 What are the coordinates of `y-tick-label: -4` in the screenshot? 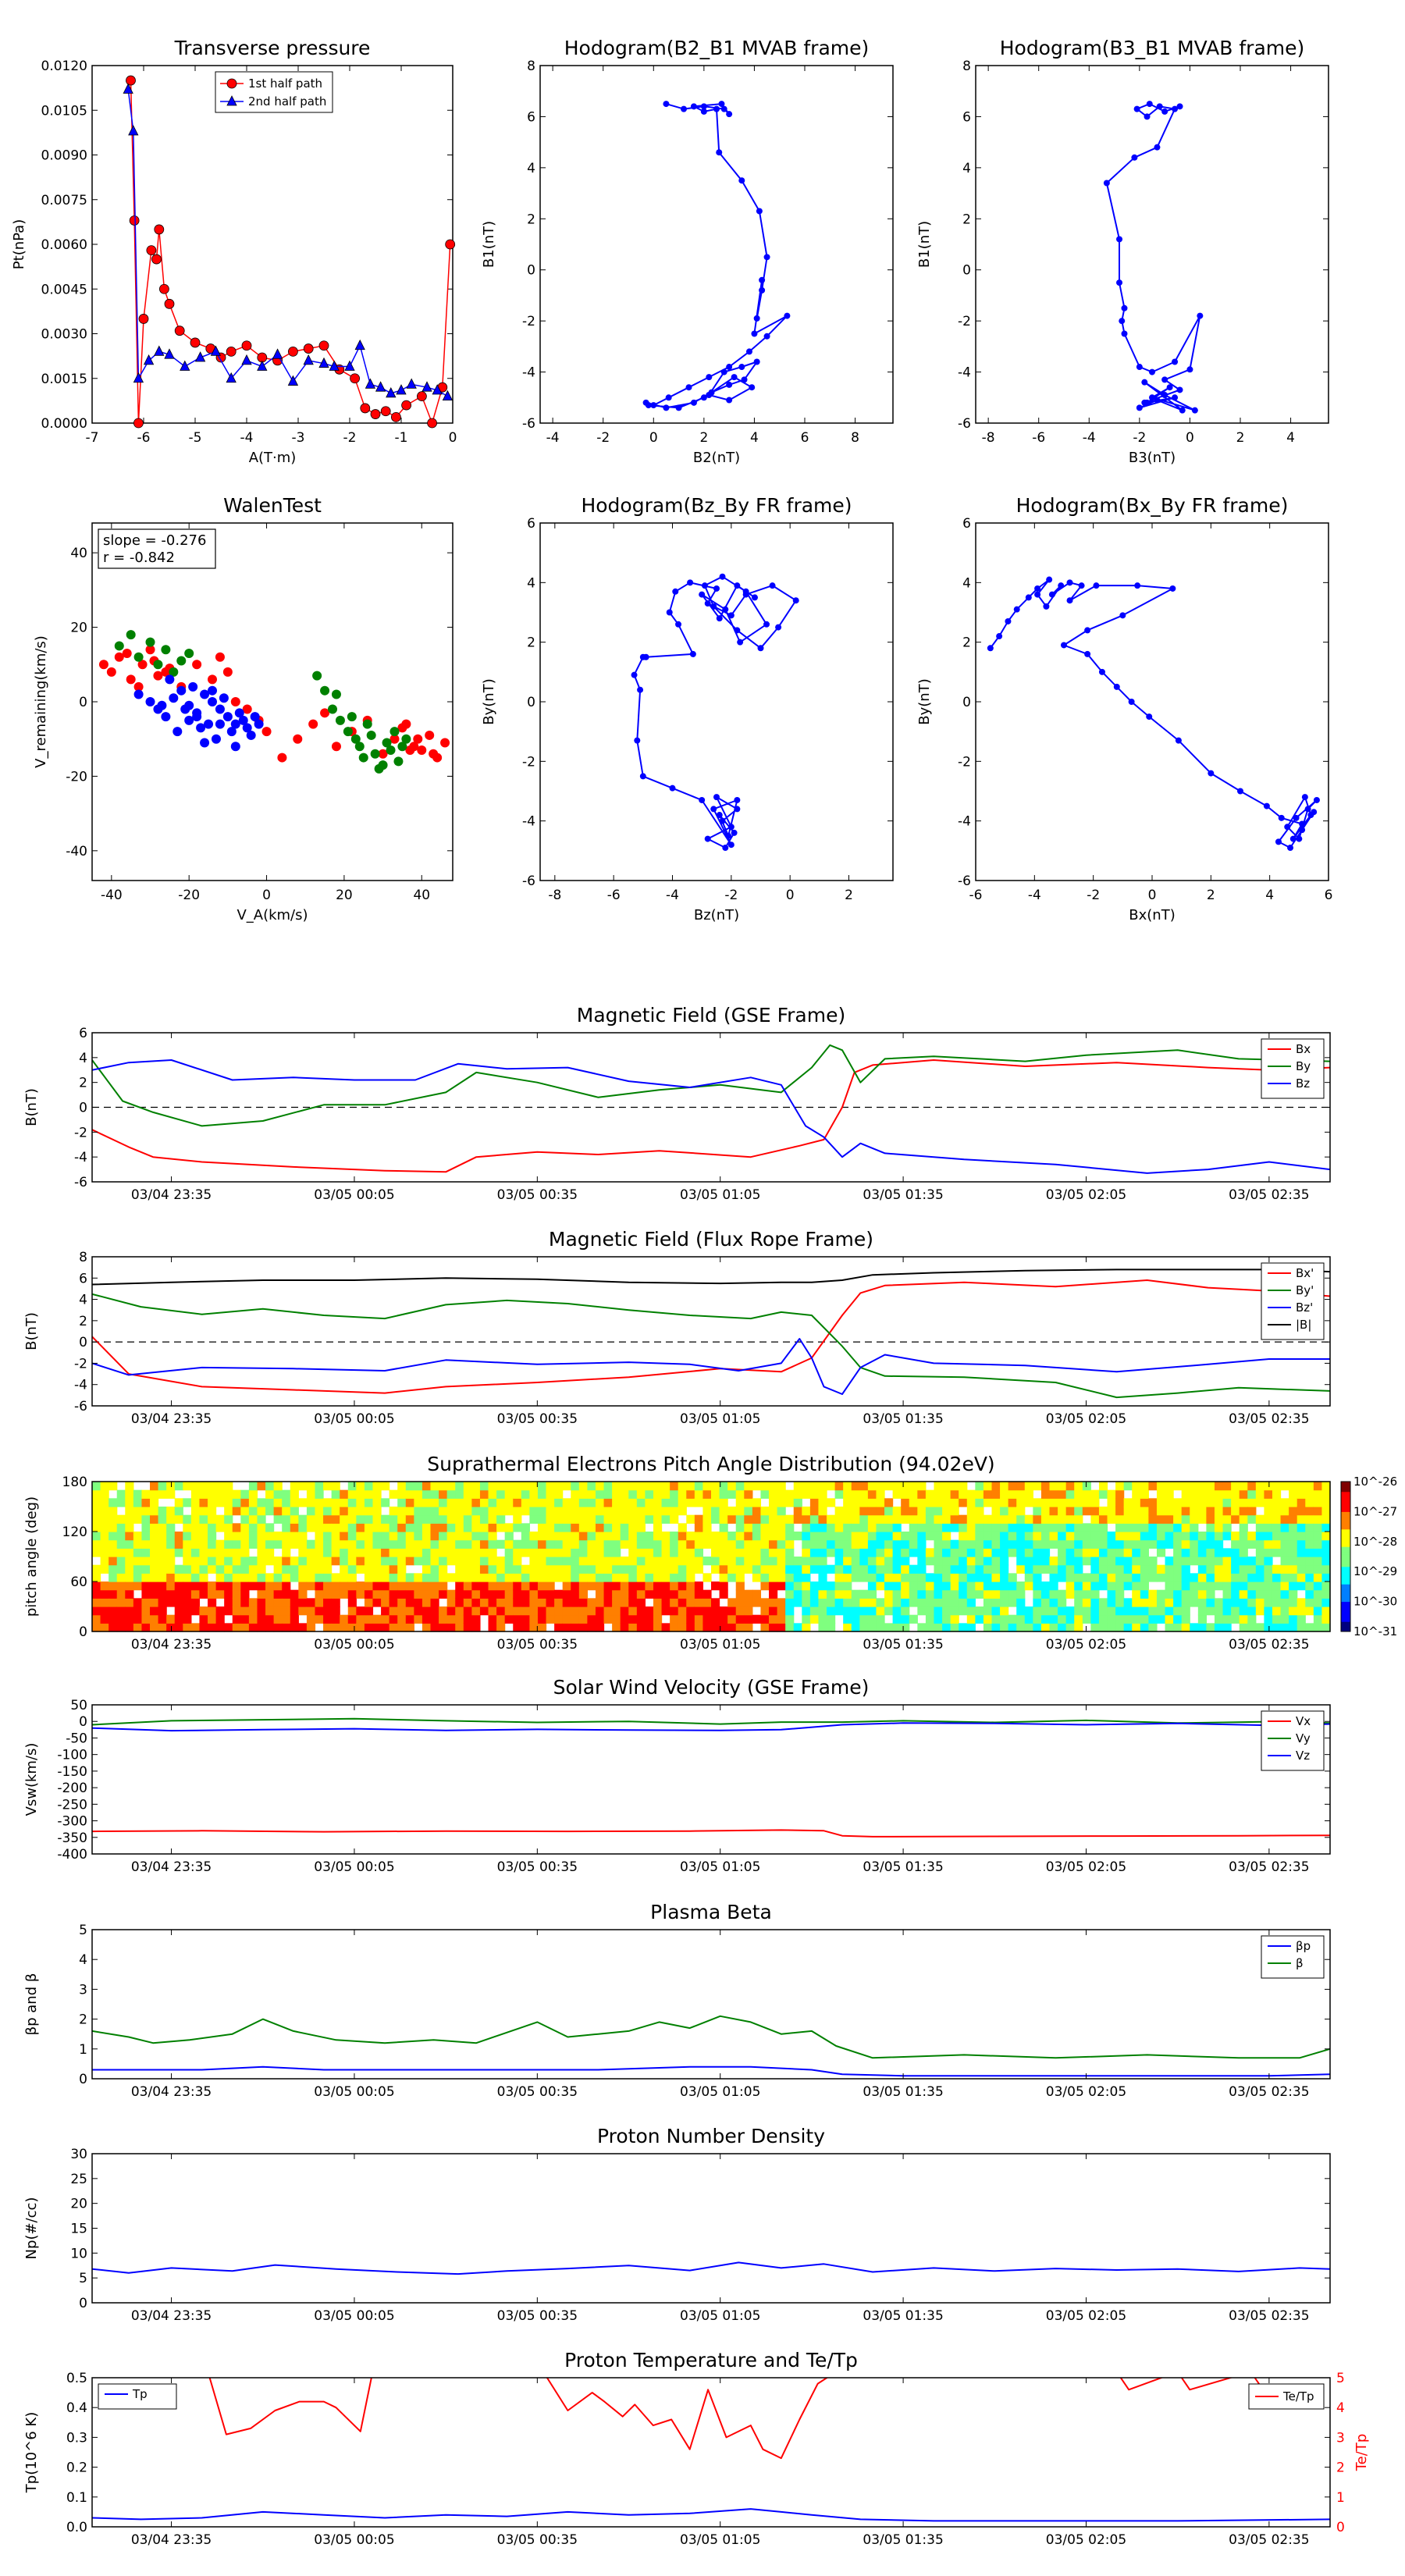 It's located at (964, 822).